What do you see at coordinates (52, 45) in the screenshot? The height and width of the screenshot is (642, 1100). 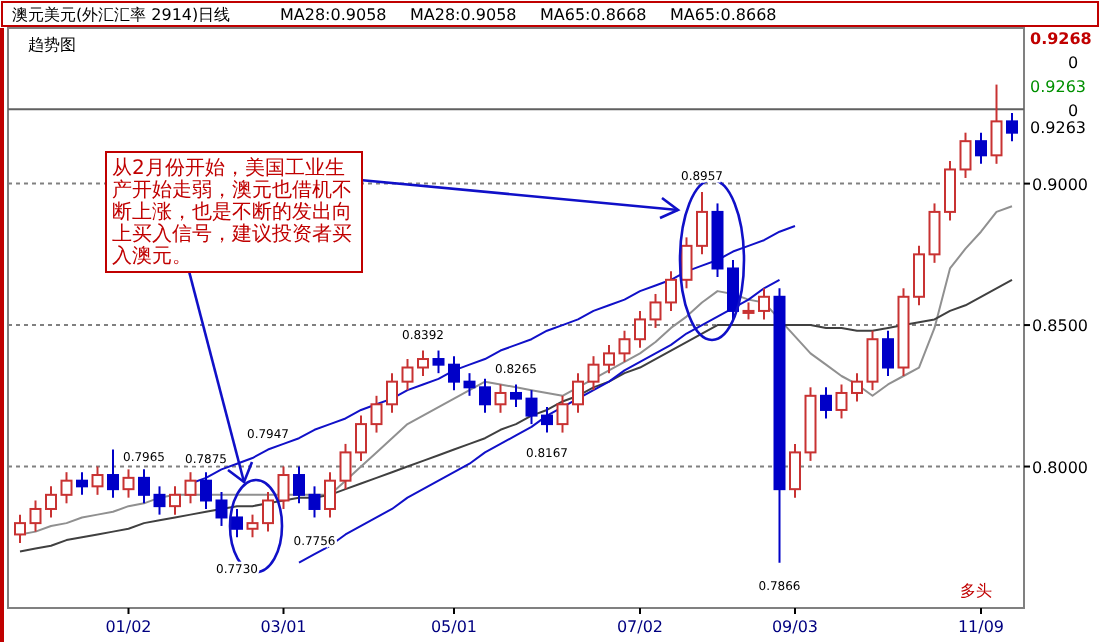 I see `annotation: 趋势图` at bounding box center [52, 45].